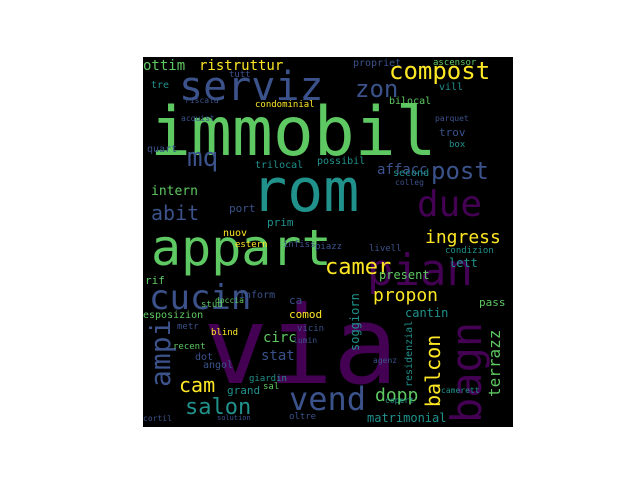 The height and width of the screenshot is (480, 640). I want to click on word-propon: propon, so click(406, 295).